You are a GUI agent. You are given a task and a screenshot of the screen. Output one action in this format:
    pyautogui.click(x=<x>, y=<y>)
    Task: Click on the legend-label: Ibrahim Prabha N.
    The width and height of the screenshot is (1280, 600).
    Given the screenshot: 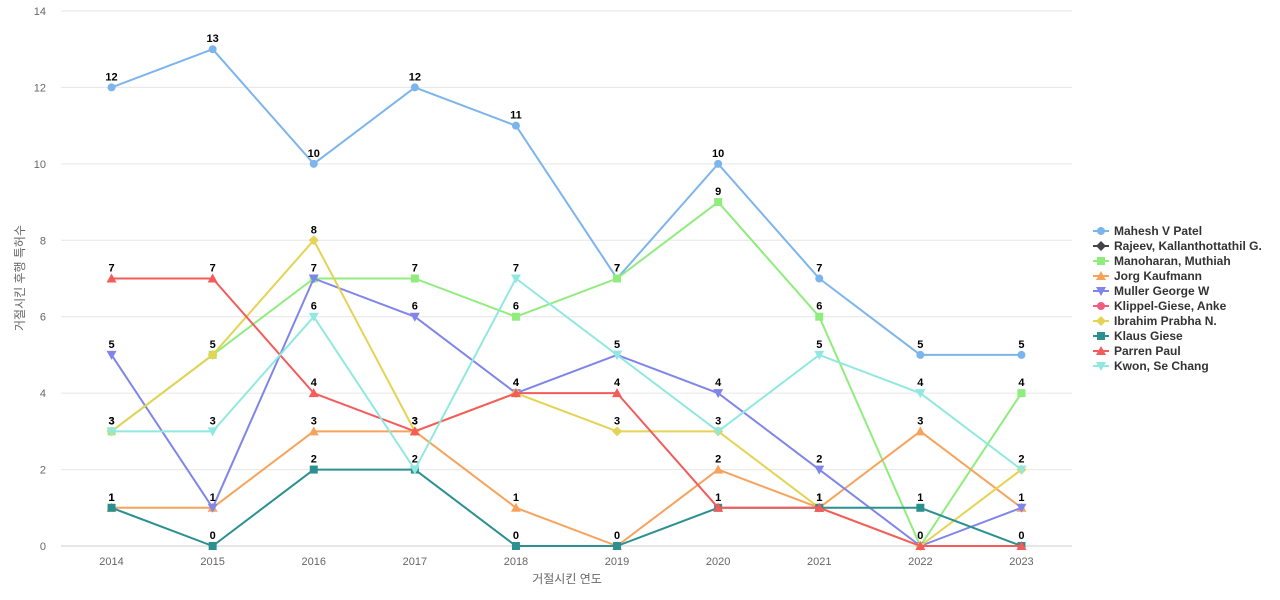 What is the action you would take?
    pyautogui.click(x=1165, y=321)
    